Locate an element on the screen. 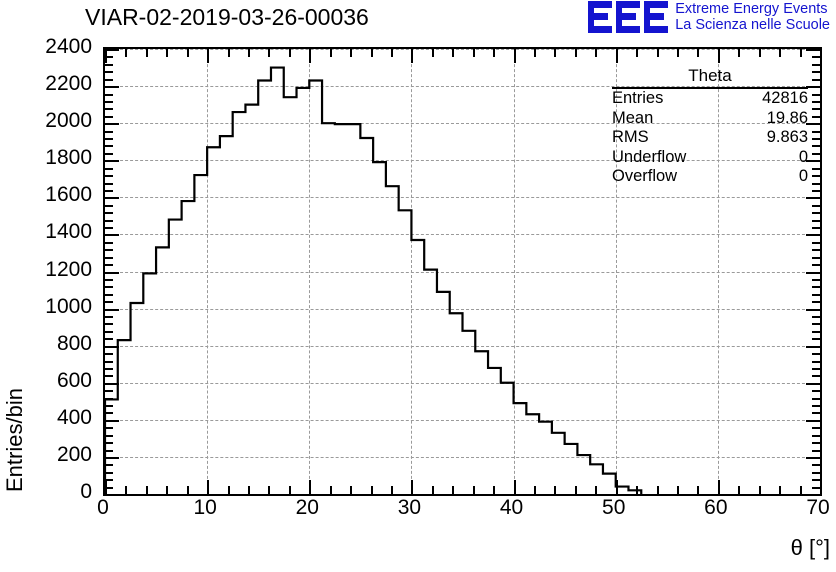 The height and width of the screenshot is (572, 836). eee-logo-line1: Extreme Energy Events is located at coordinates (751, 9).